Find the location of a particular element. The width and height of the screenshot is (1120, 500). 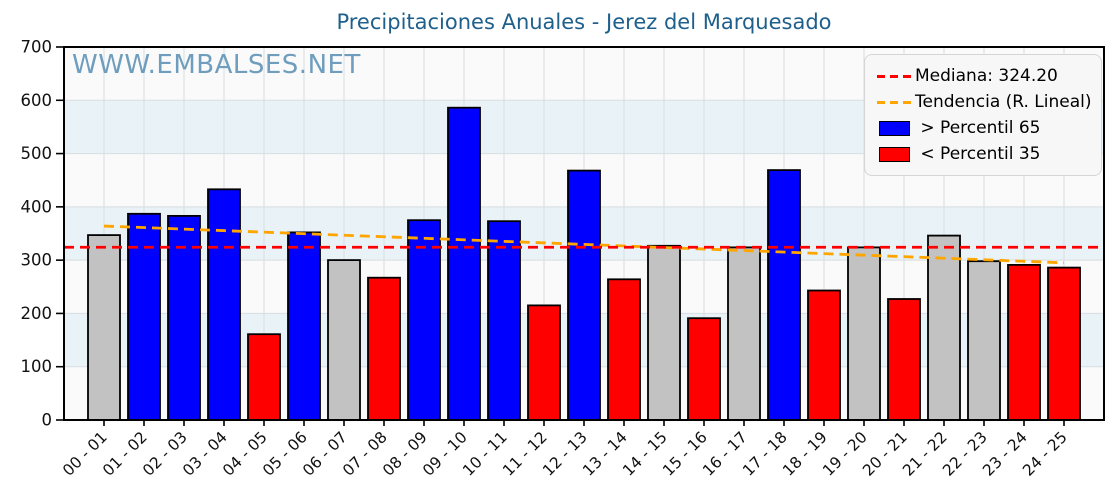

y-tick-label: 700 is located at coordinates (37, 47).